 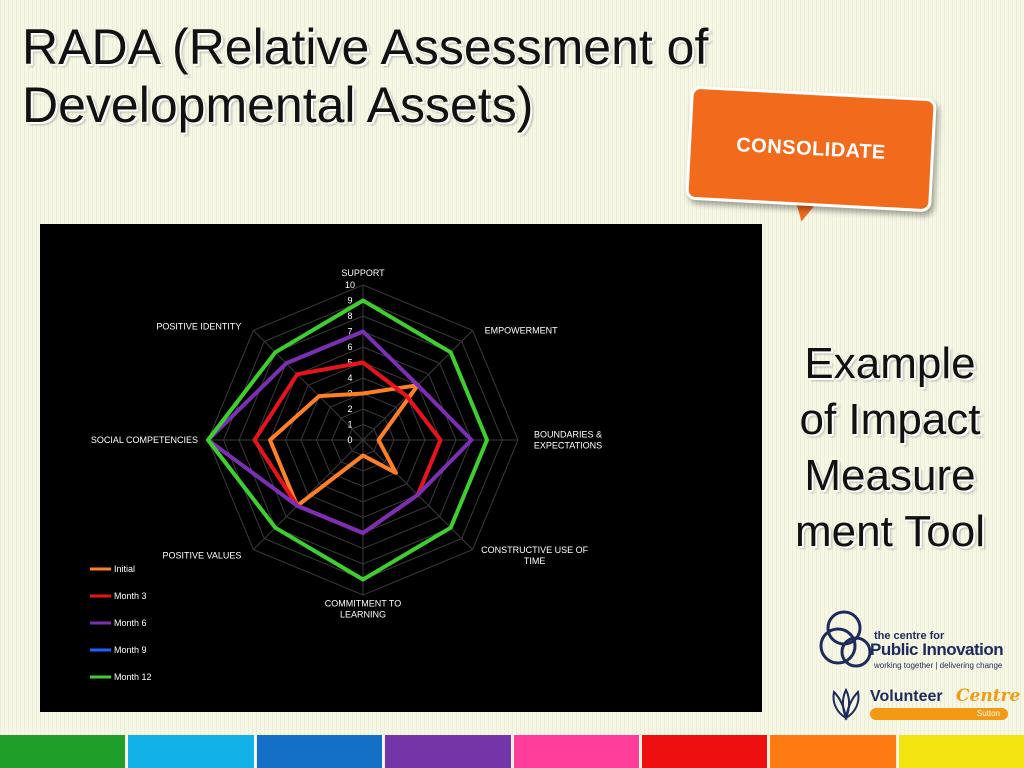 I want to click on legend-label: Month 9, so click(x=130, y=650).